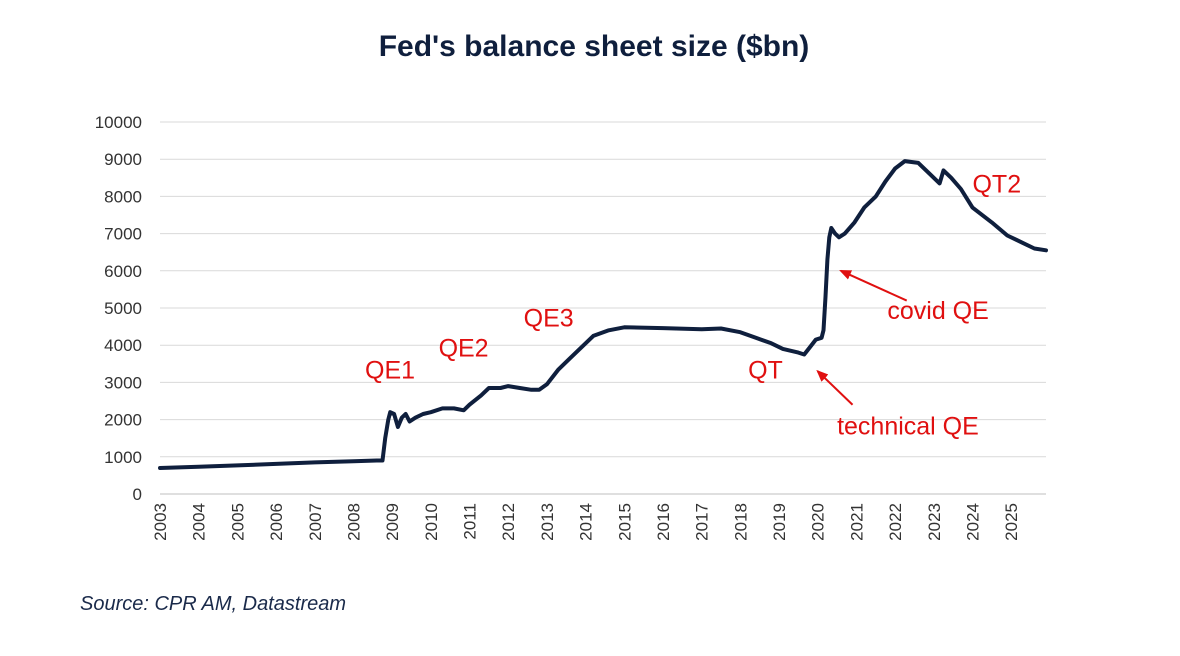 This screenshot has width=1180, height=656. Describe the element at coordinates (594, 46) in the screenshot. I see `chart-title: Fed's balance sheet size ($bn)` at that location.